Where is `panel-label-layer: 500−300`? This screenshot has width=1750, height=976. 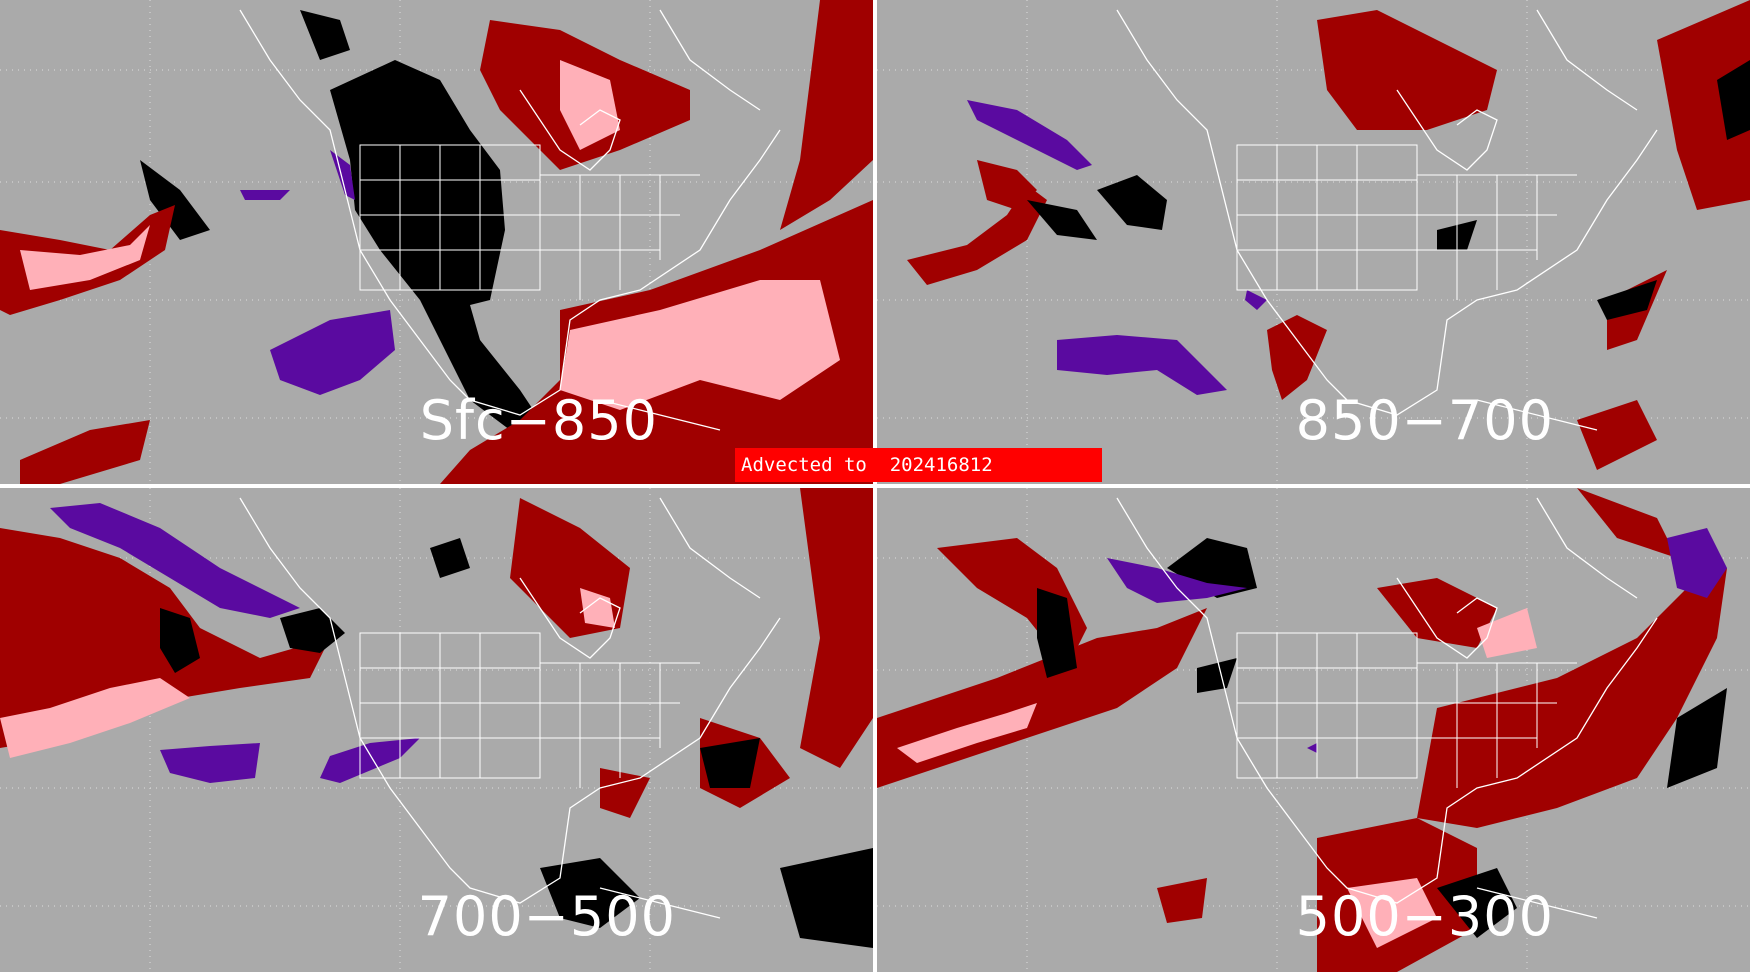
panel-label-layer: 500−300 is located at coordinates (1424, 916).